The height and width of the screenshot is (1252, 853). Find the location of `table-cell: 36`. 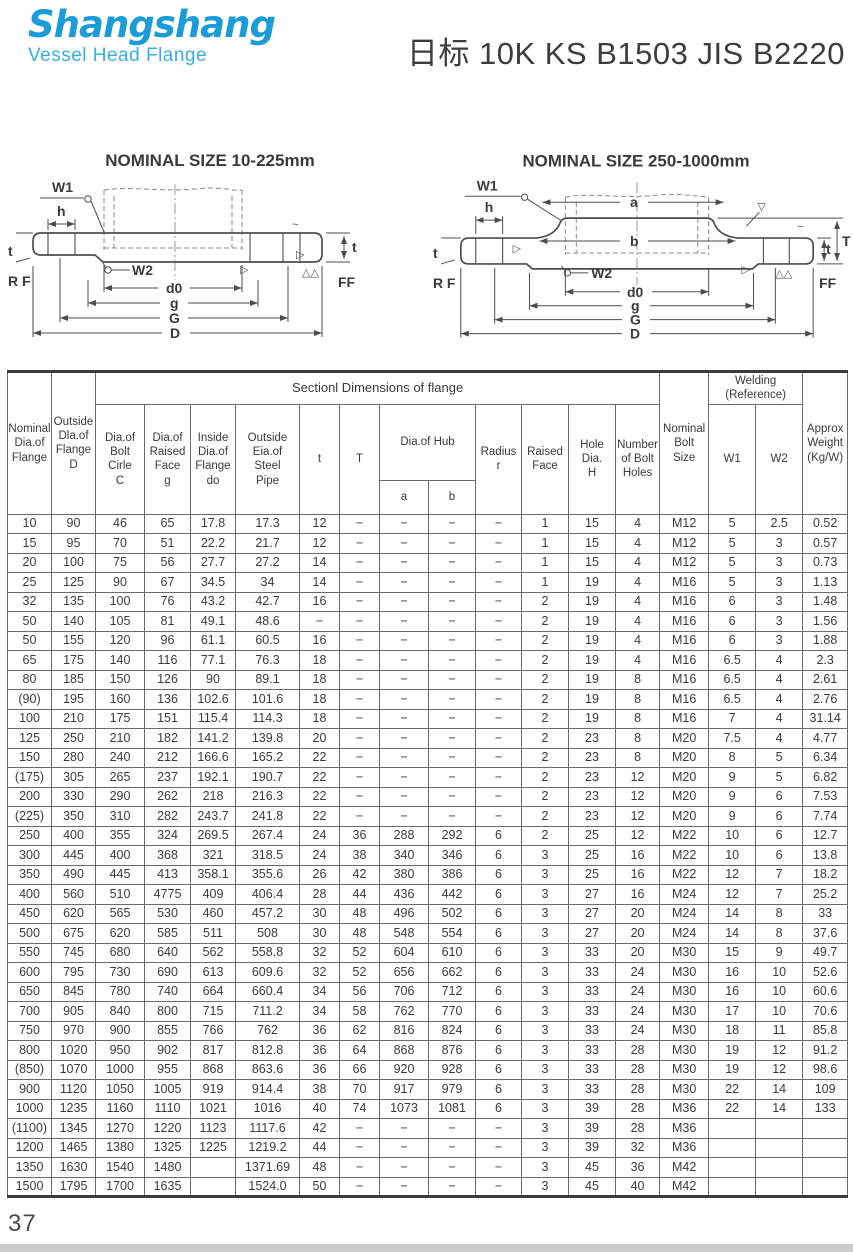

table-cell: 36 is located at coordinates (359, 836).